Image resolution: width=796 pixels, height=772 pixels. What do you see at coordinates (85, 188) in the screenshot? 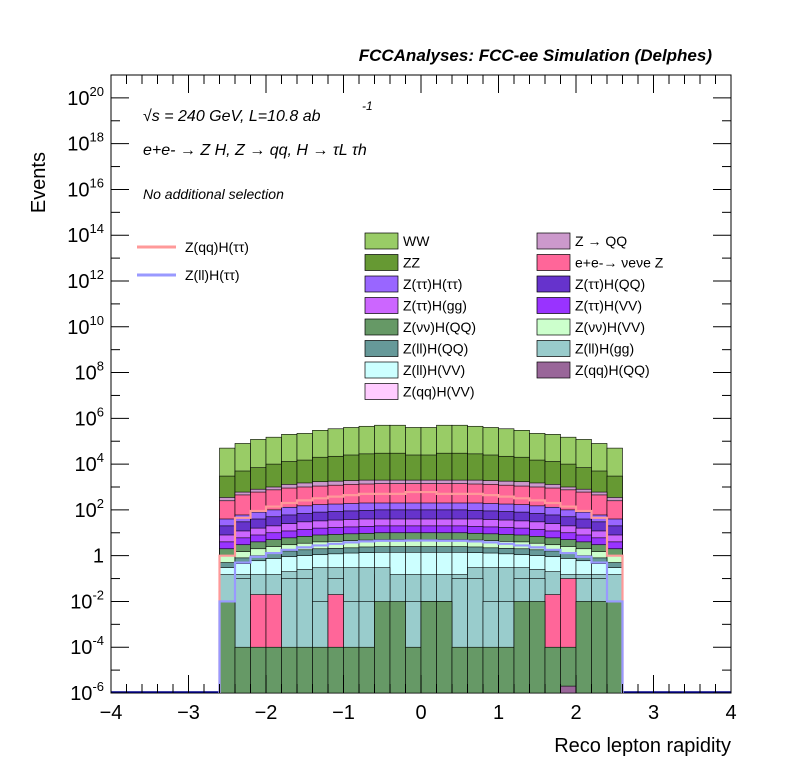
I see `y-tick-label: 10¹⁶` at bounding box center [85, 188].